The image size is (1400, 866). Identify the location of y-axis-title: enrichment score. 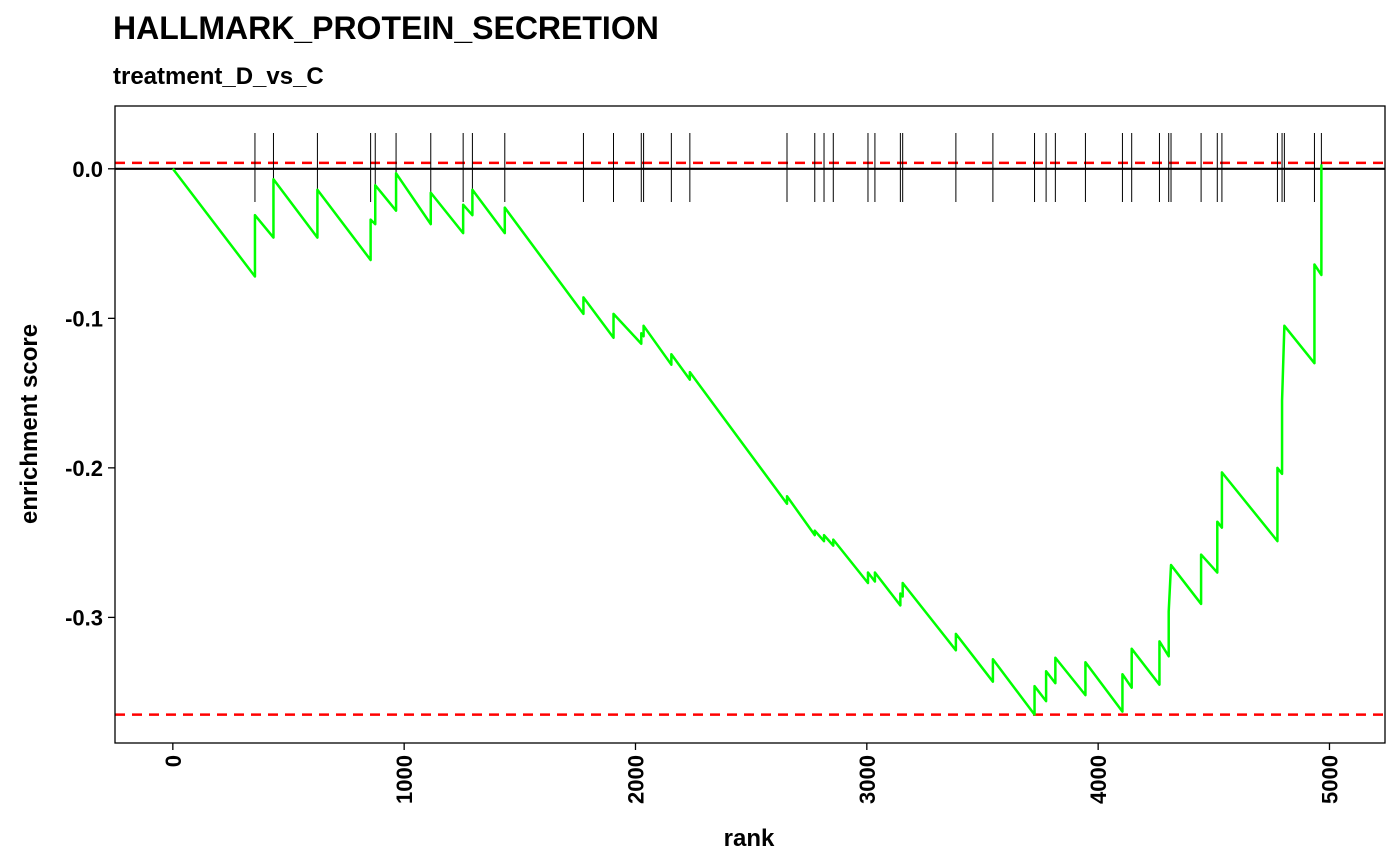
(29, 424).